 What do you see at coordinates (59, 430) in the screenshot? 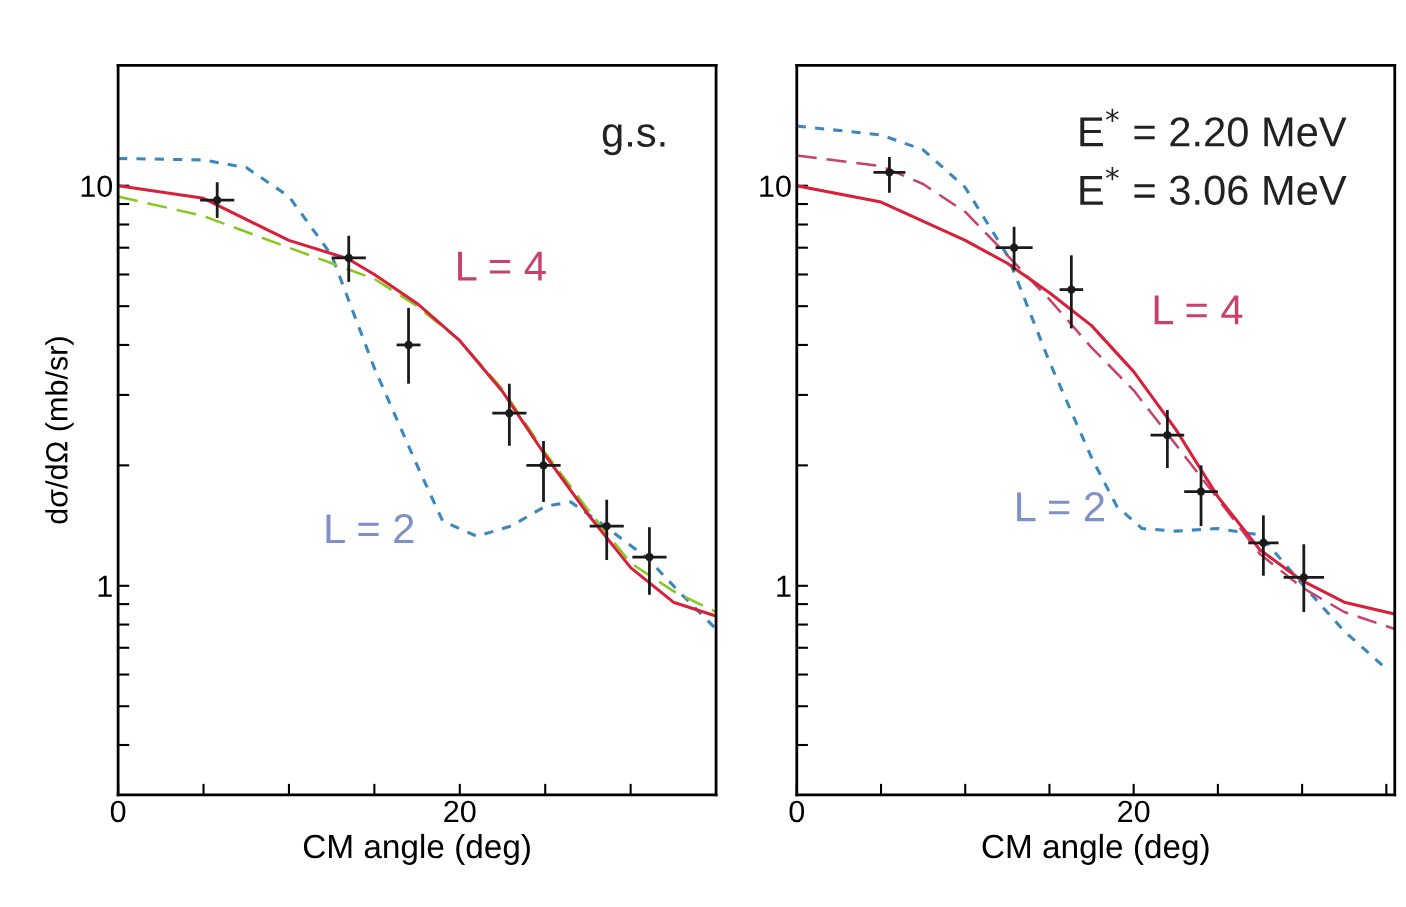
I see `y-axis-title: dσ/dΩ (mb/sr)` at bounding box center [59, 430].